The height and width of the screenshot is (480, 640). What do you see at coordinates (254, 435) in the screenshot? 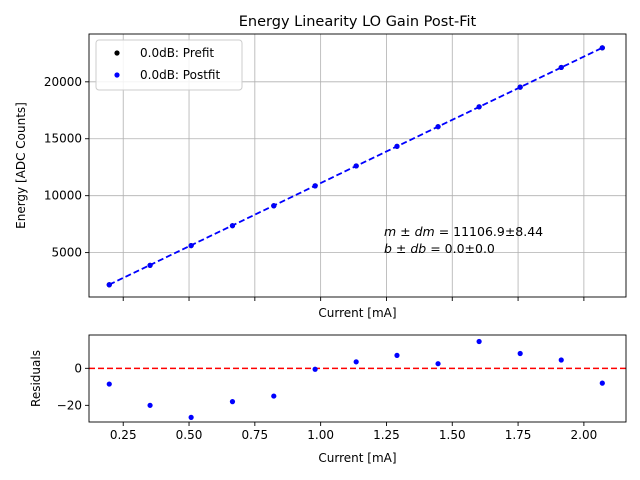
I see `residual-x-tick-label-2: 0.75` at bounding box center [254, 435].